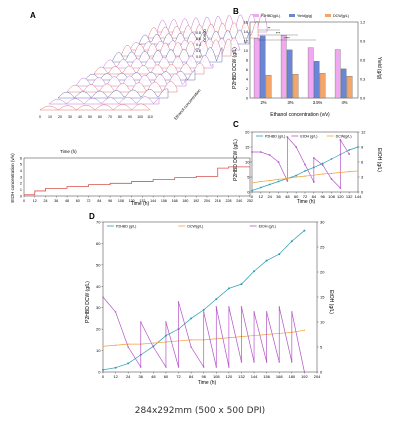 The image size is (400, 435). What do you see at coordinates (322, 222) in the screenshot?
I see `y-right-tick-label: 30` at bounding box center [322, 222].